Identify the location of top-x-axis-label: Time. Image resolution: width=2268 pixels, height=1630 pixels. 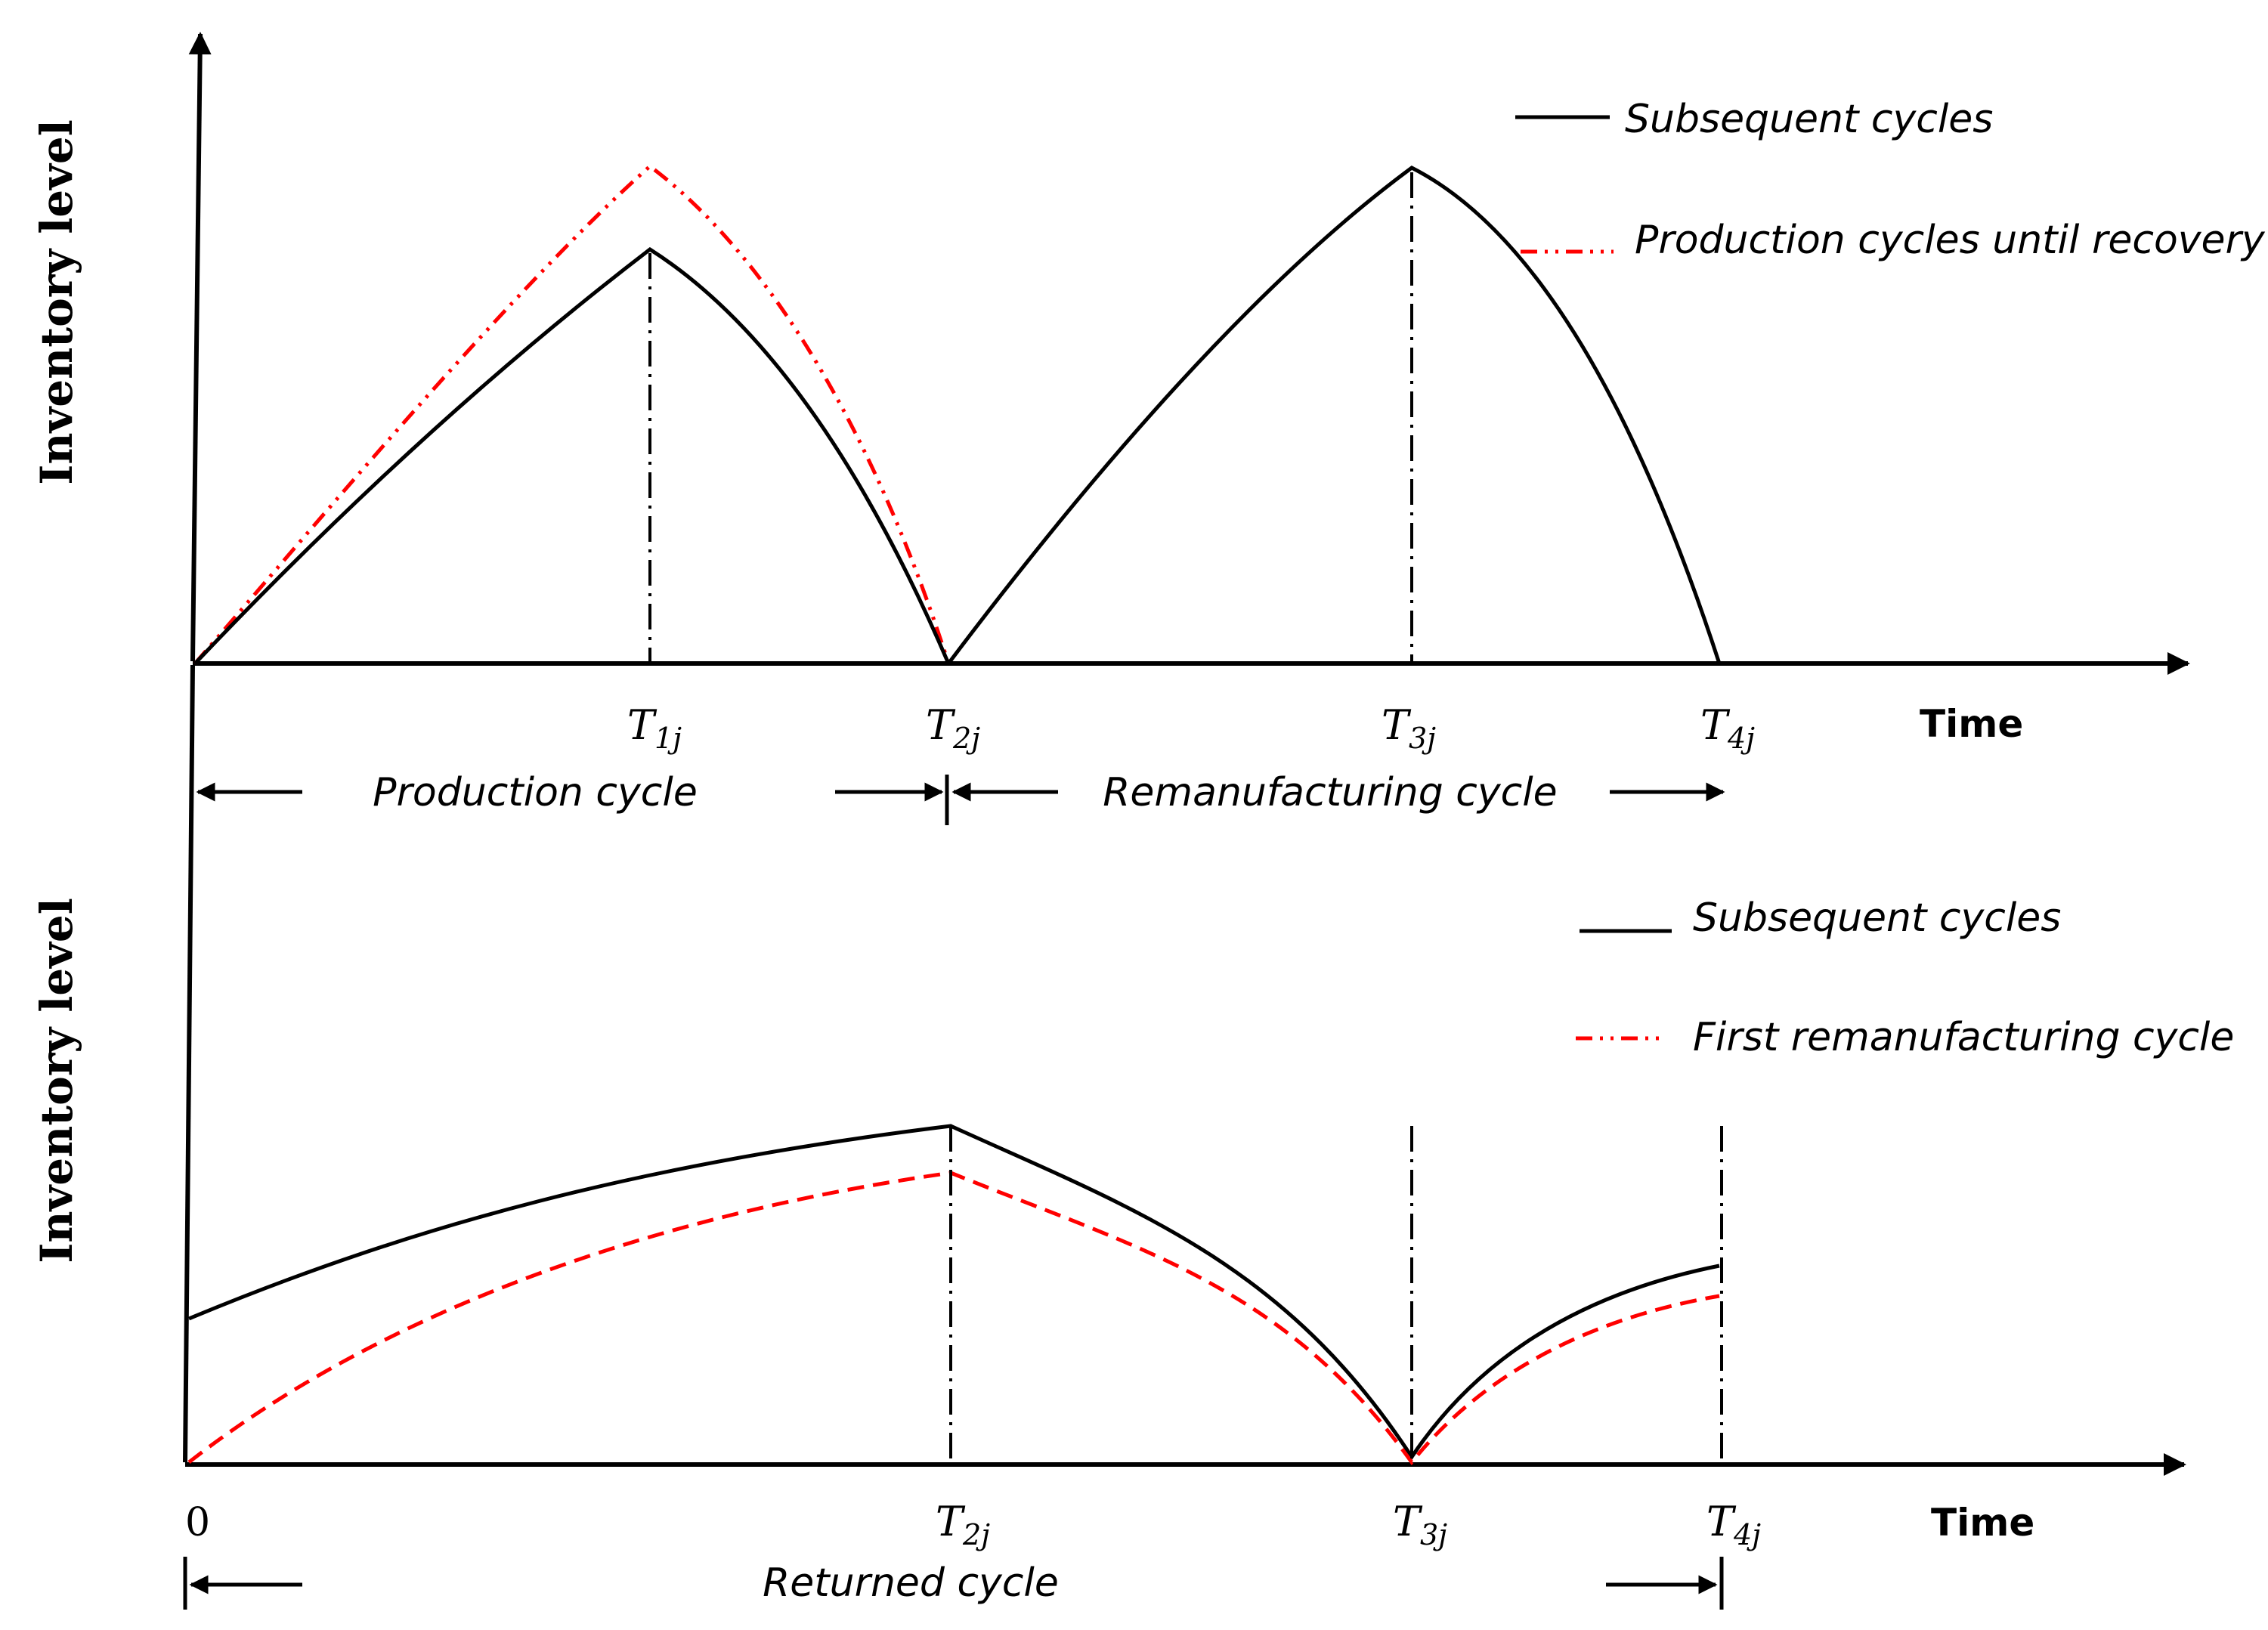
(1971, 724).